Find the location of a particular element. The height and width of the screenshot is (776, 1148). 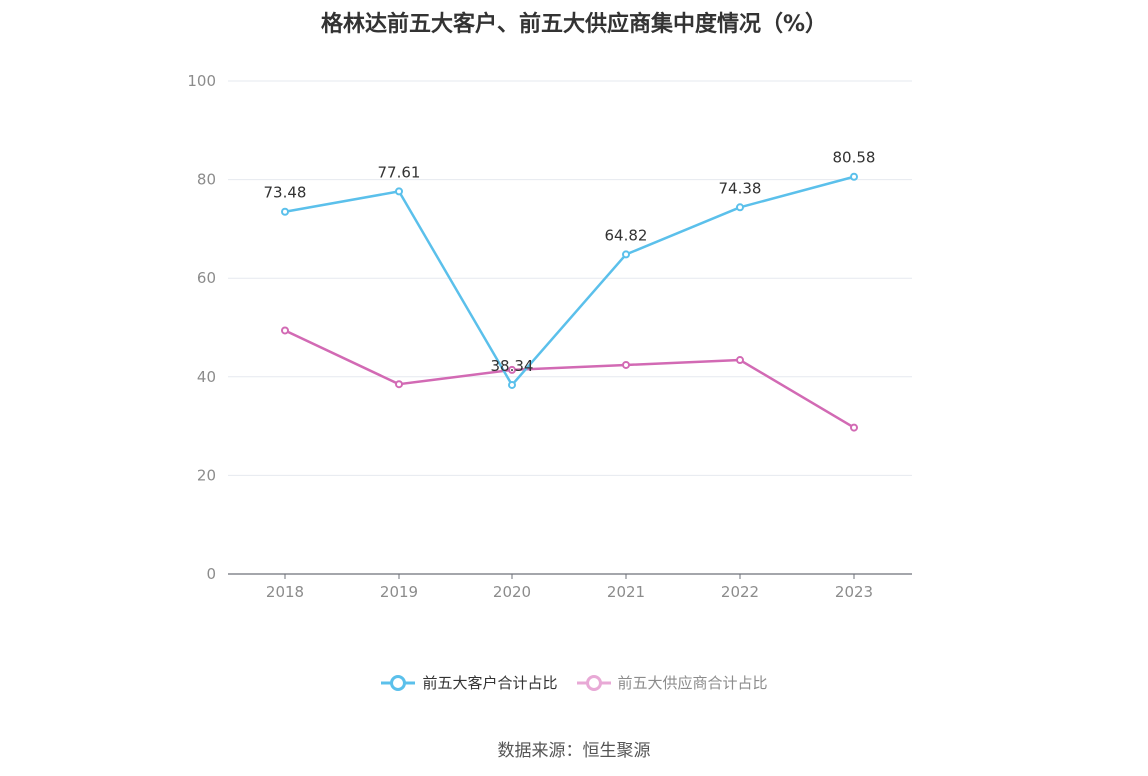

data-point-s0-2018 is located at coordinates (285, 211).